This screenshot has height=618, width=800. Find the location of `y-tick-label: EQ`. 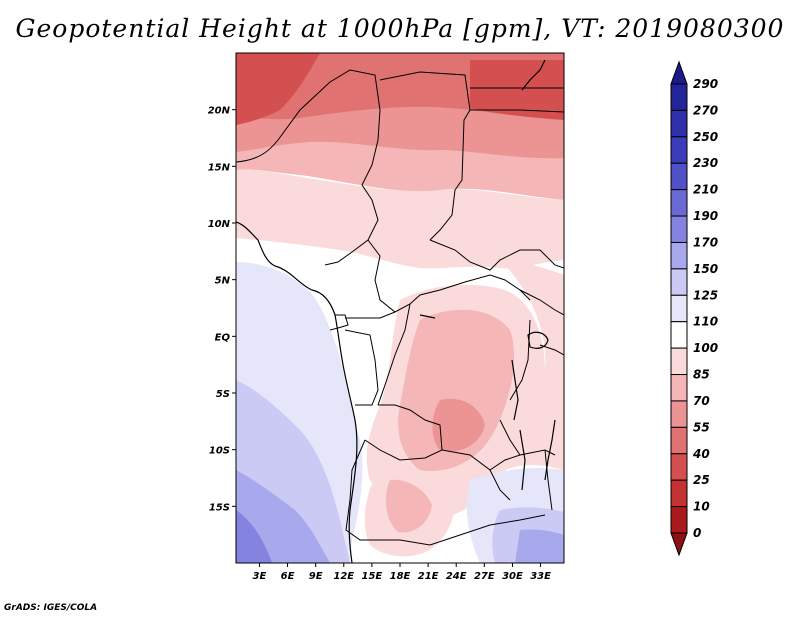

y-tick-label: EQ is located at coordinates (223, 337).